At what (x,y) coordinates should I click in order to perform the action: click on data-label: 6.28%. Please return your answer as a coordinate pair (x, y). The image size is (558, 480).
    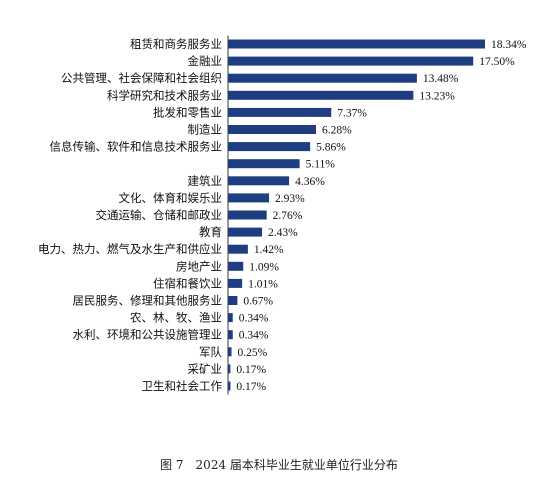
    Looking at the image, I should click on (337, 131).